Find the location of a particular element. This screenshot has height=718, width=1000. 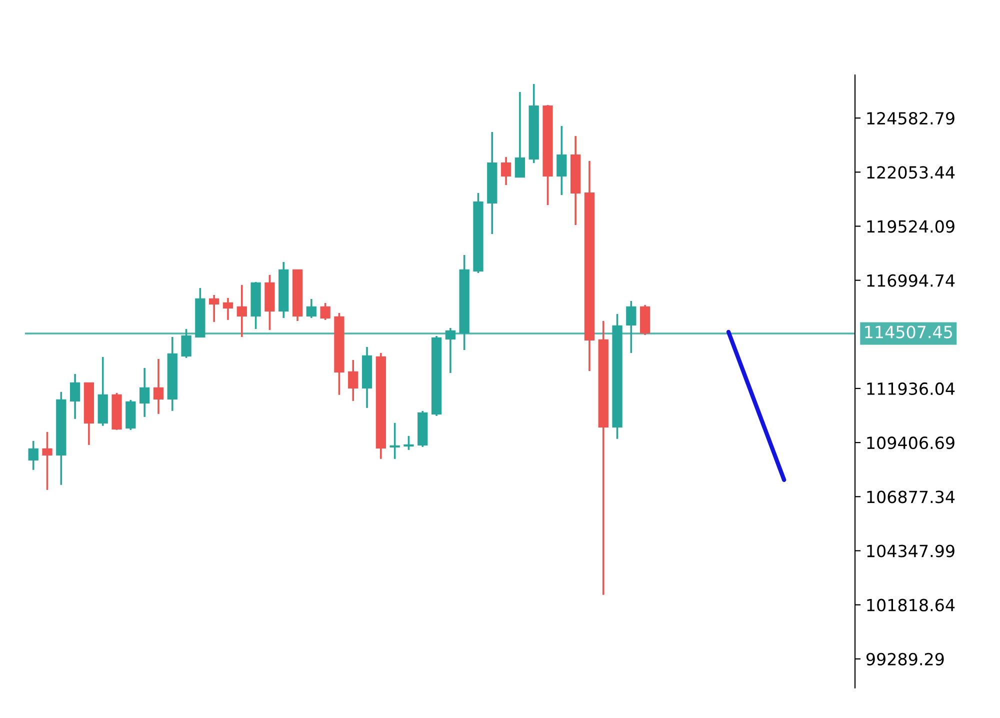

y-tick-label: 122053.44 is located at coordinates (911, 172).